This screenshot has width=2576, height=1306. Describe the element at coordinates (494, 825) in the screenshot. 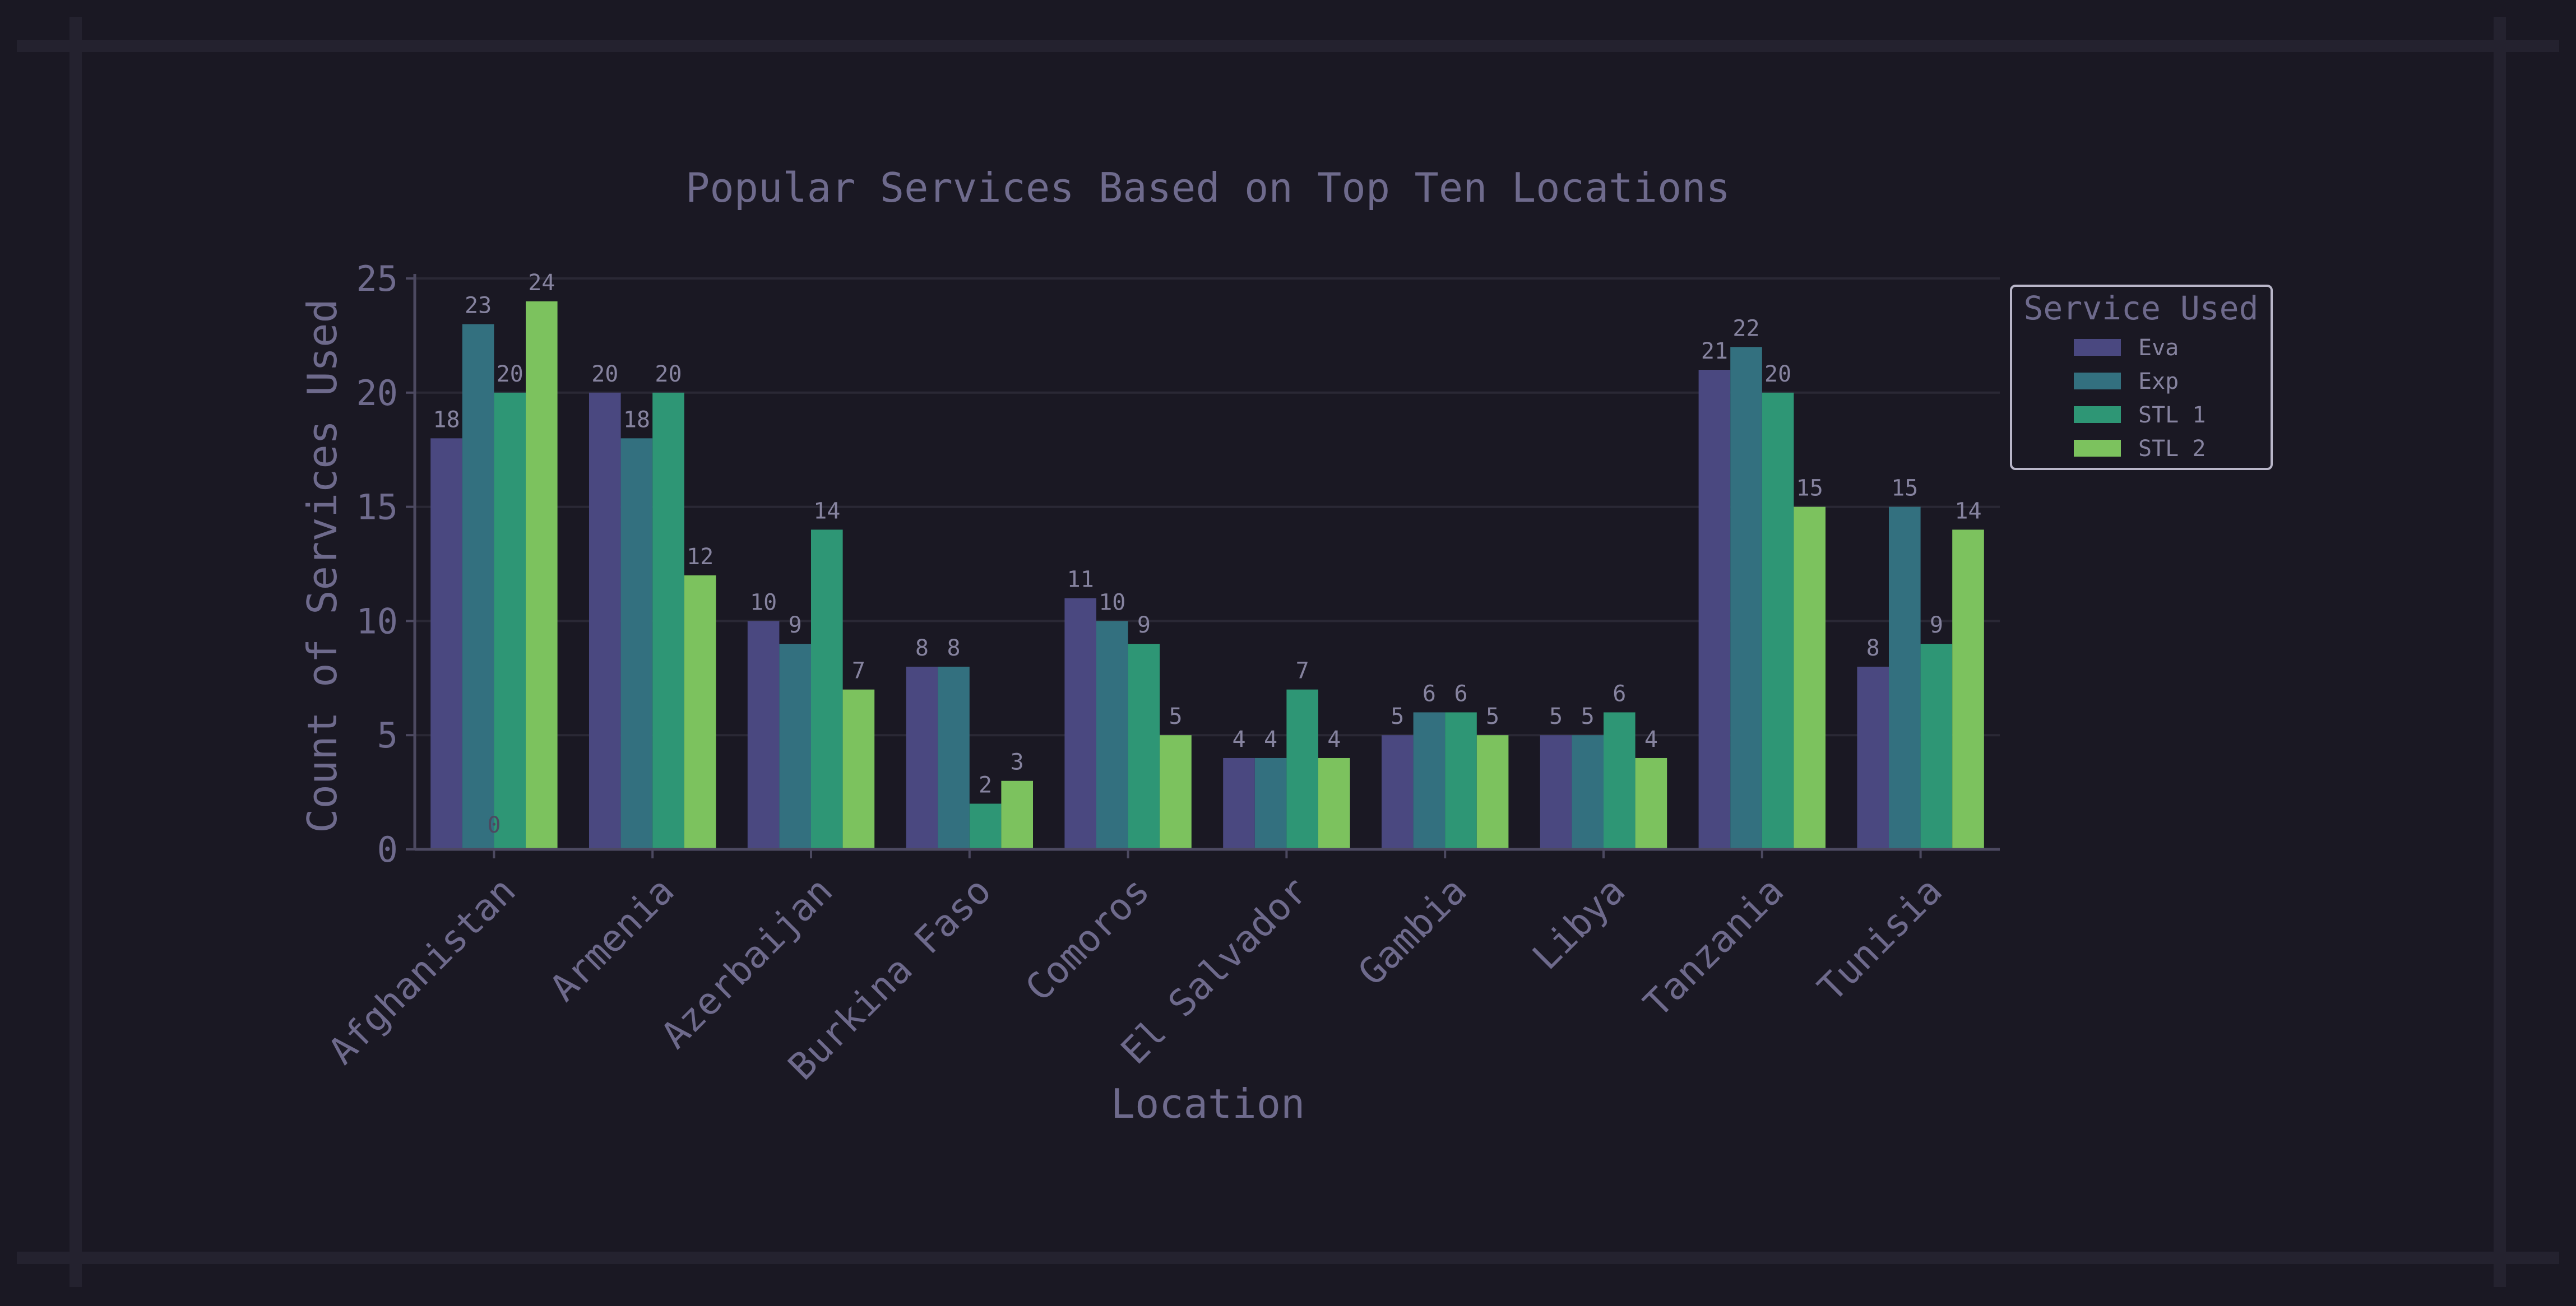

I see `annotation-label: 0` at that location.